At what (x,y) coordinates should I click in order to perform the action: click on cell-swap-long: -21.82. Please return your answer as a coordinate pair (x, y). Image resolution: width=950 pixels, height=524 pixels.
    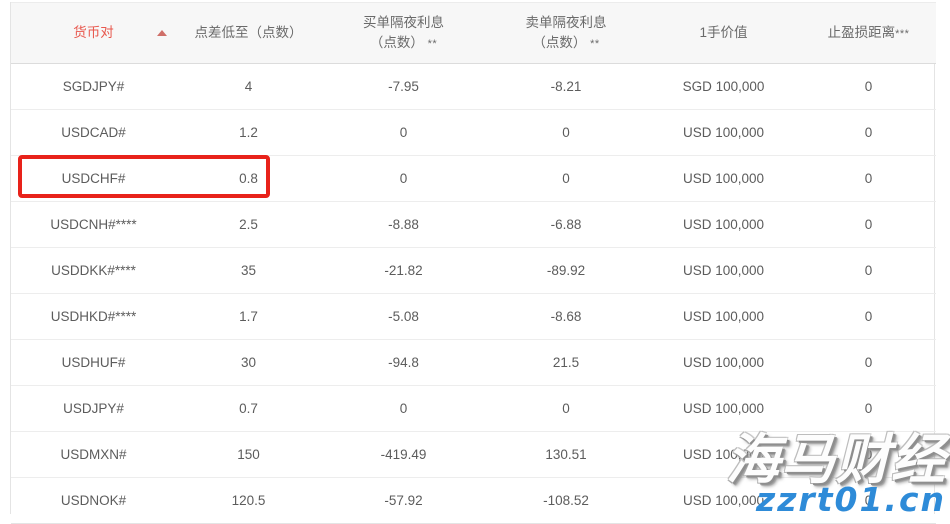
    Looking at the image, I should click on (403, 270).